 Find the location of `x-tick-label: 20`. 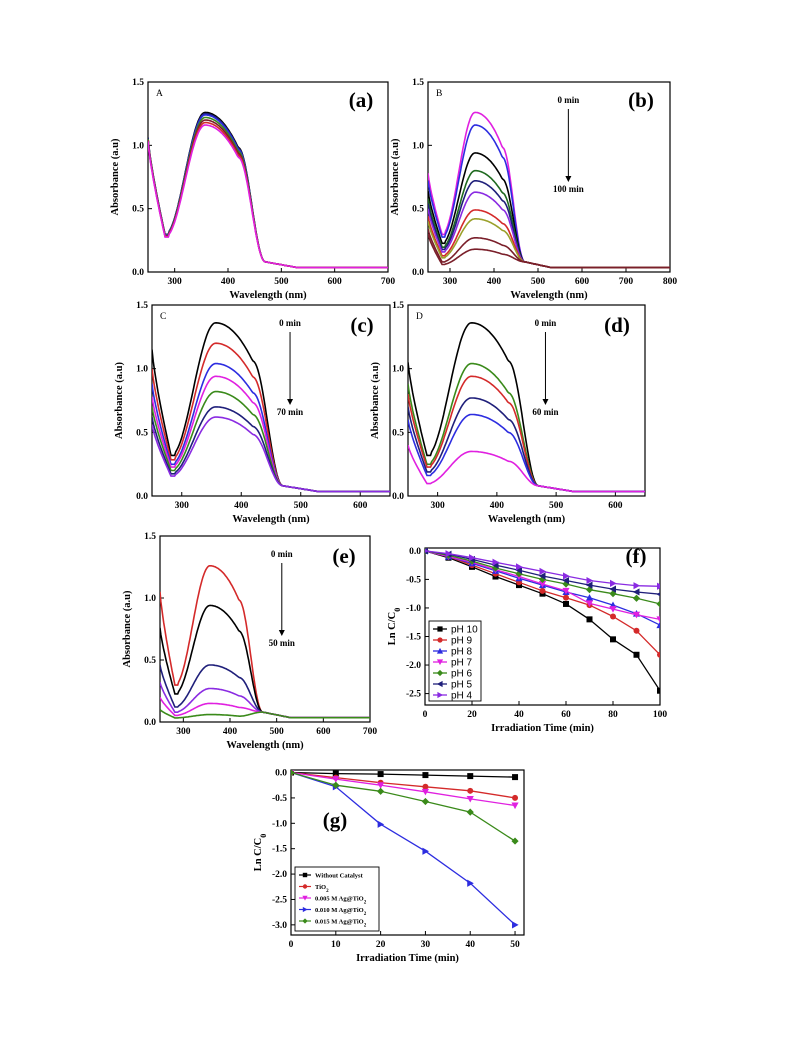

x-tick-label: 20 is located at coordinates (381, 945).